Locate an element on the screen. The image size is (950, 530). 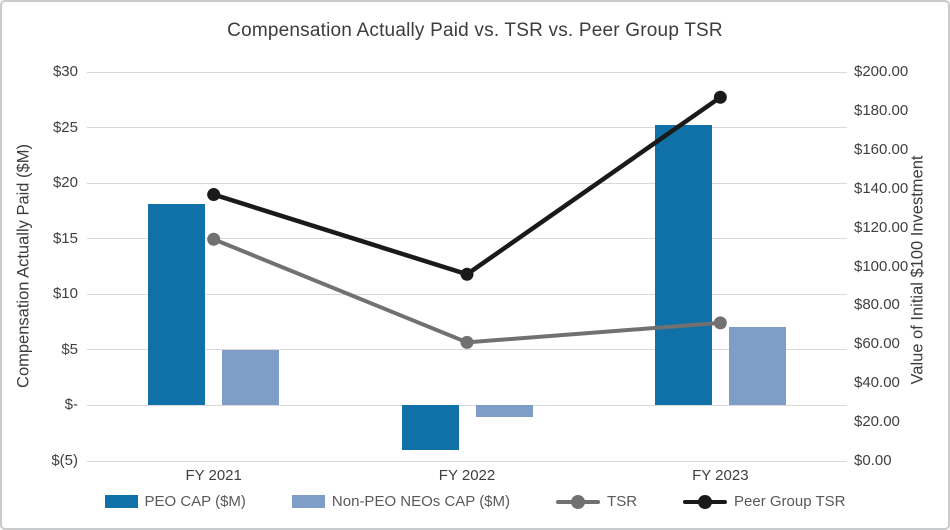
left-axis-tick: $- is located at coordinates (71, 405).